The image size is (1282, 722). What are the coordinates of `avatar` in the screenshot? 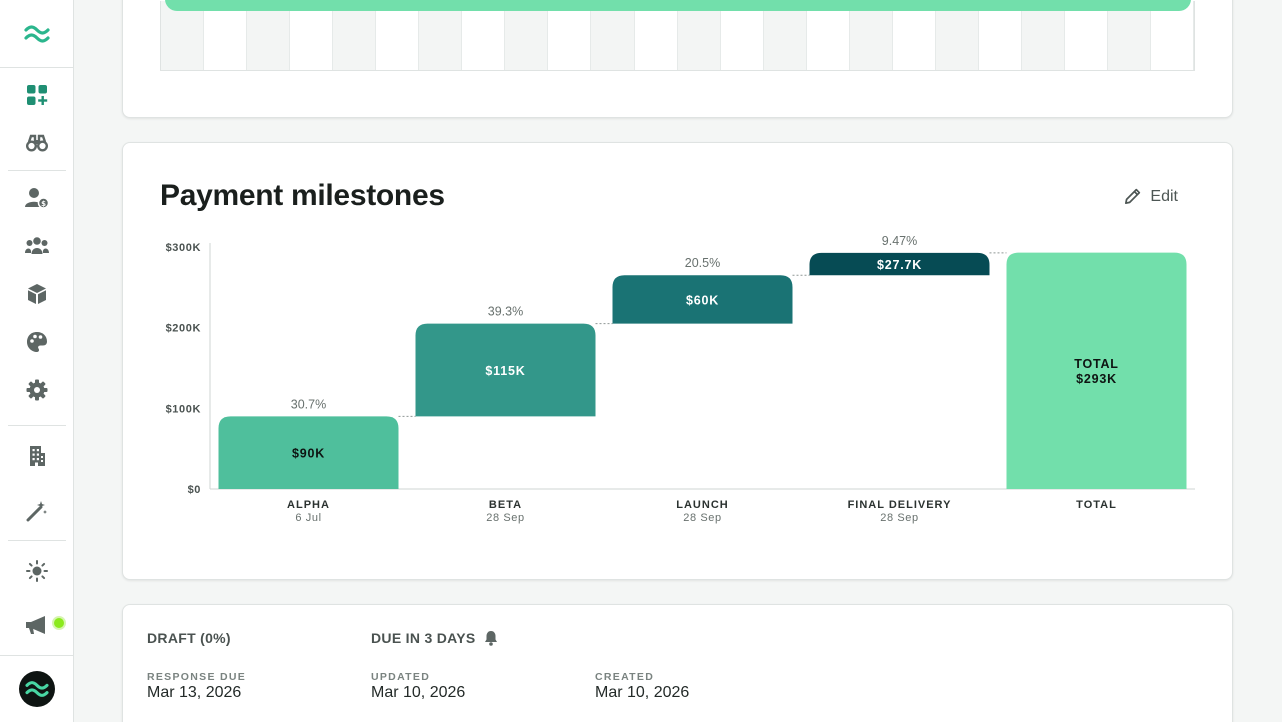 It's located at (37, 689).